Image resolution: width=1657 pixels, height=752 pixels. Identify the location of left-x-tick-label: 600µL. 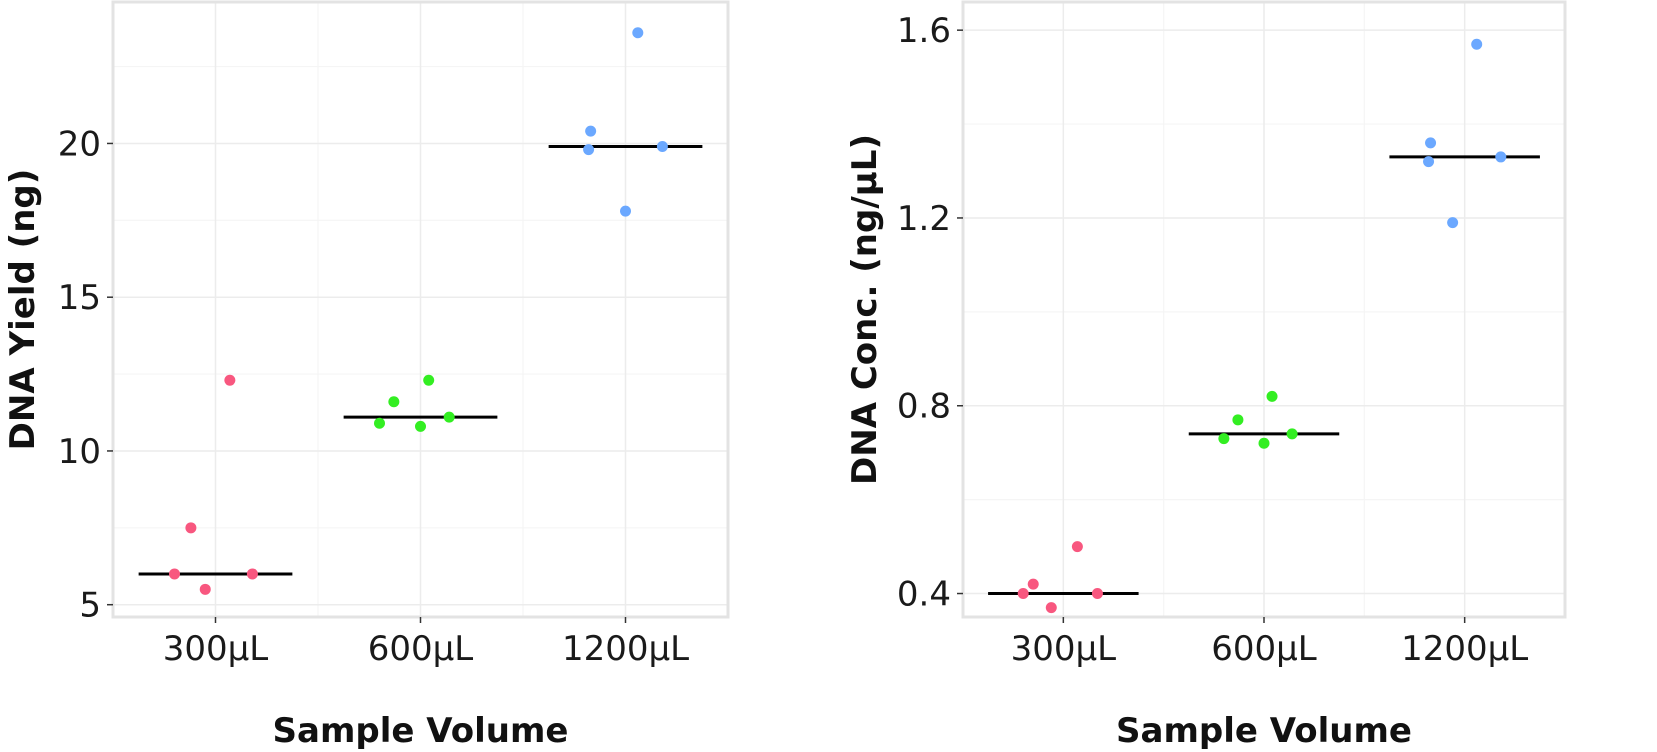
(421, 649).